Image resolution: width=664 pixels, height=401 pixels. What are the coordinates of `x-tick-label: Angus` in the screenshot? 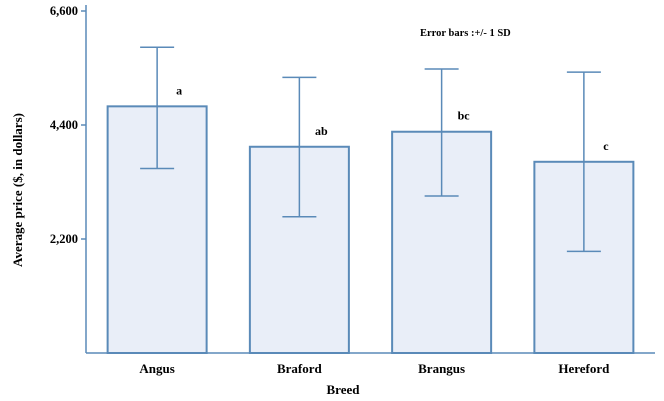 It's located at (156, 368).